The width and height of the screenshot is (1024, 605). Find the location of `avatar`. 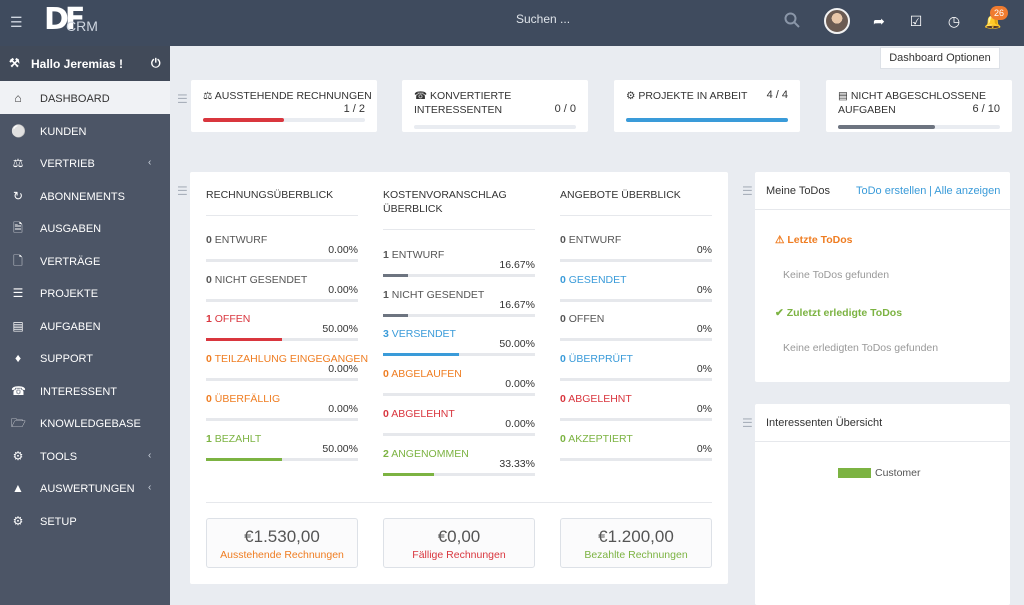

avatar is located at coordinates (837, 21).